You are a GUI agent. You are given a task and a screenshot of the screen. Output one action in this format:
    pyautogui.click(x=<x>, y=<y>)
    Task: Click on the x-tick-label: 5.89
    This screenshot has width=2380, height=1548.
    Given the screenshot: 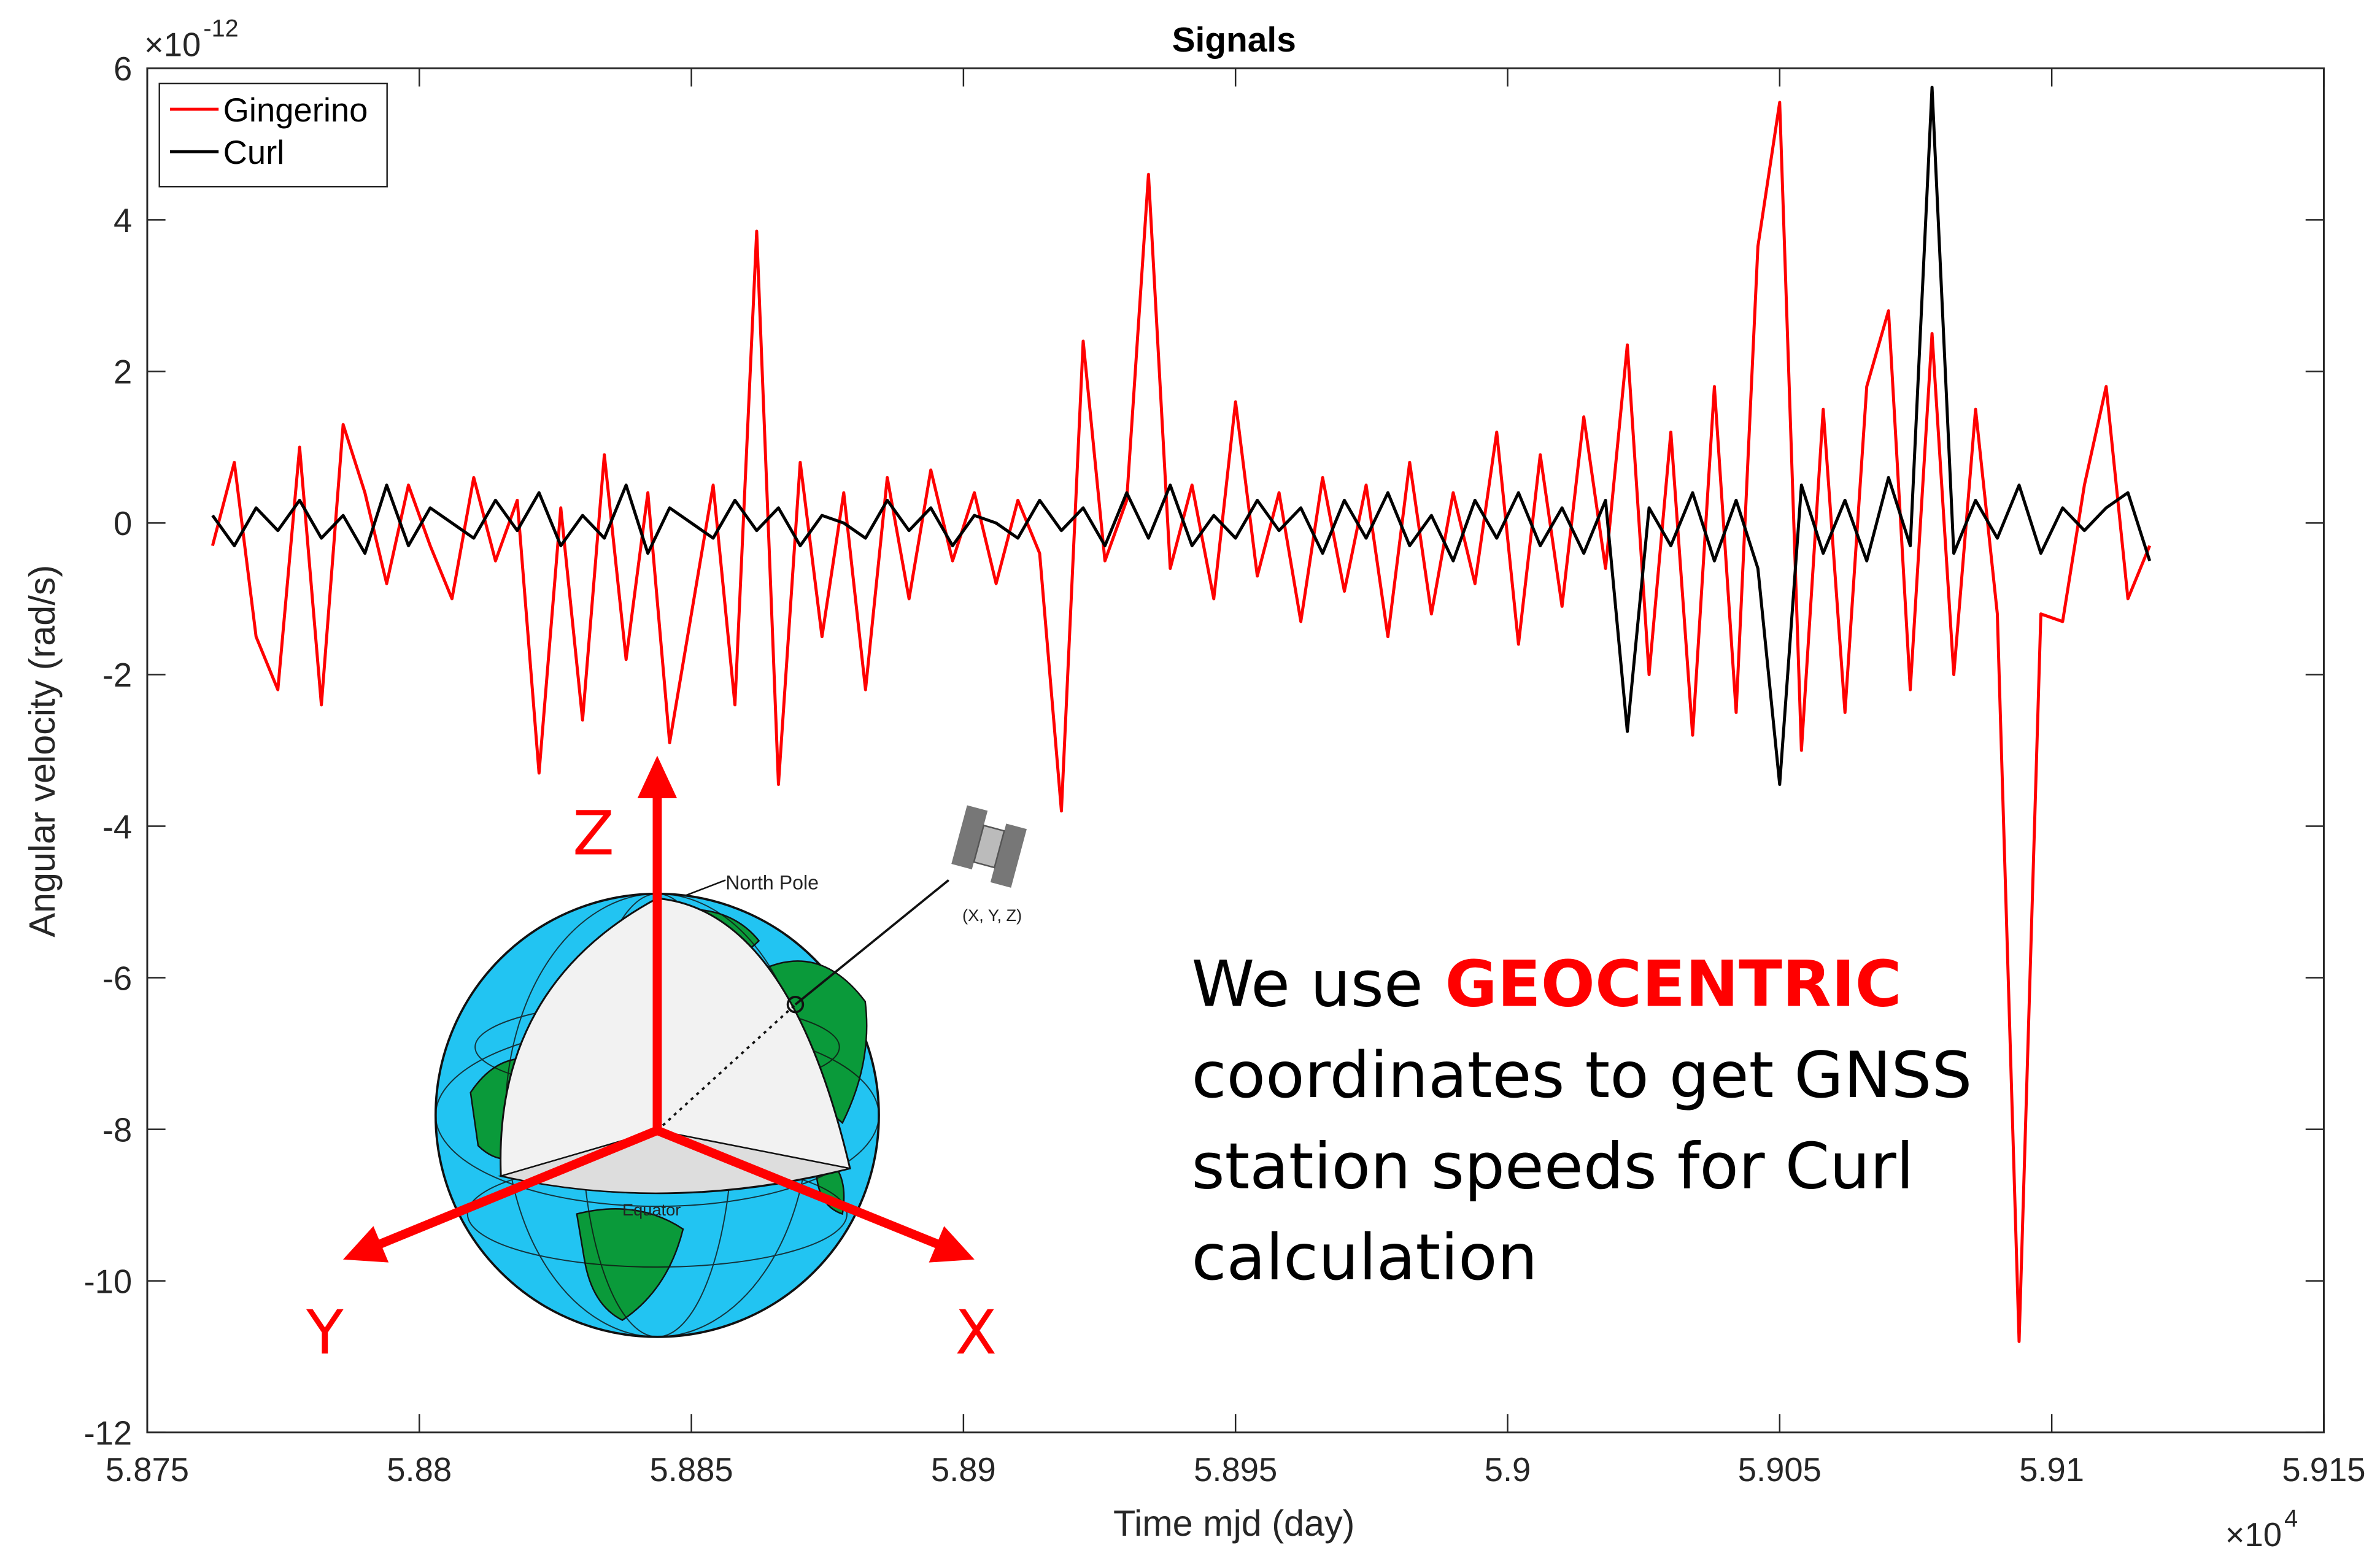 What is the action you would take?
    pyautogui.click(x=963, y=1469)
    